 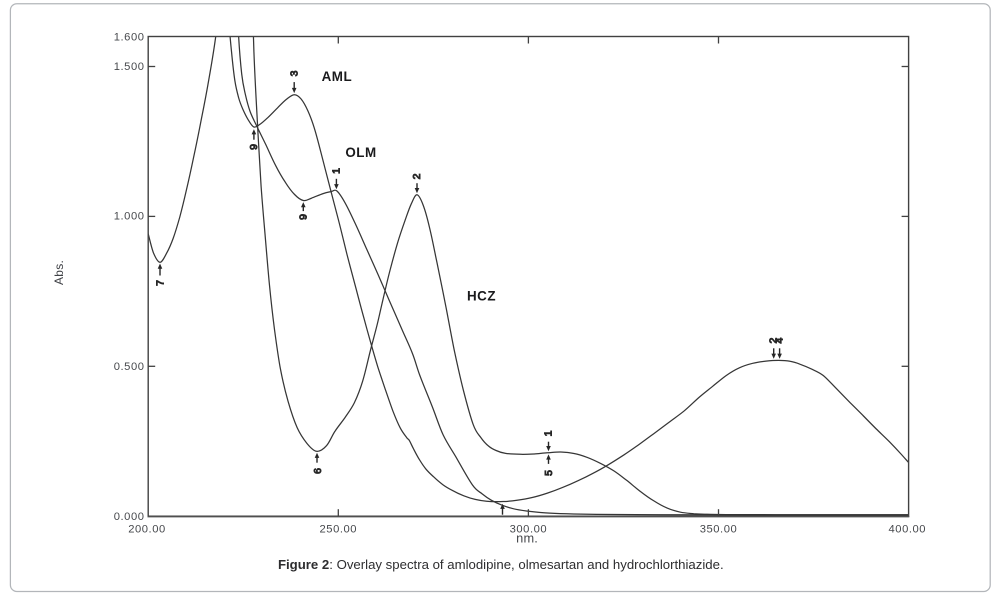 I want to click on svg-text: 0.500, so click(x=129, y=367).